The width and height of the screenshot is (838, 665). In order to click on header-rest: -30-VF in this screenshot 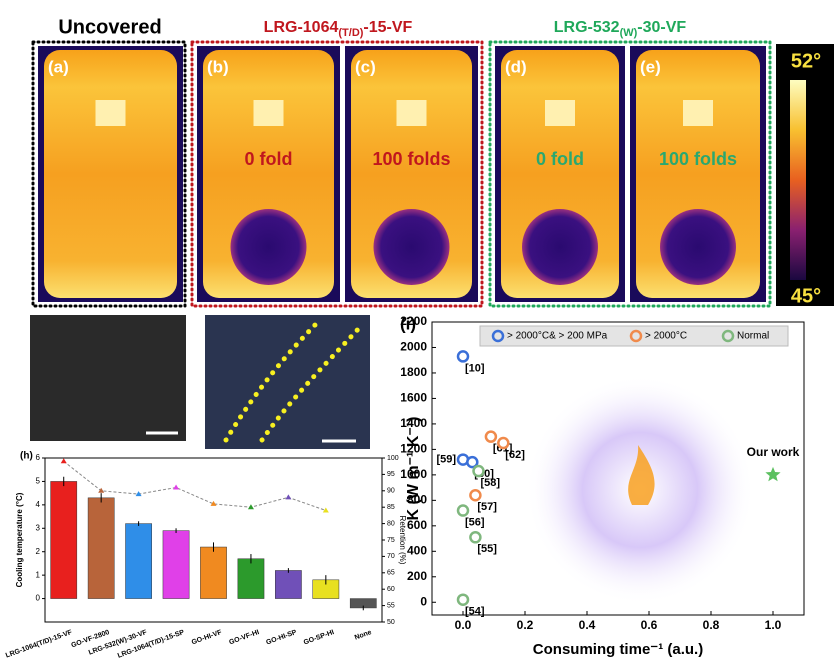, I will do `click(661, 27)`.